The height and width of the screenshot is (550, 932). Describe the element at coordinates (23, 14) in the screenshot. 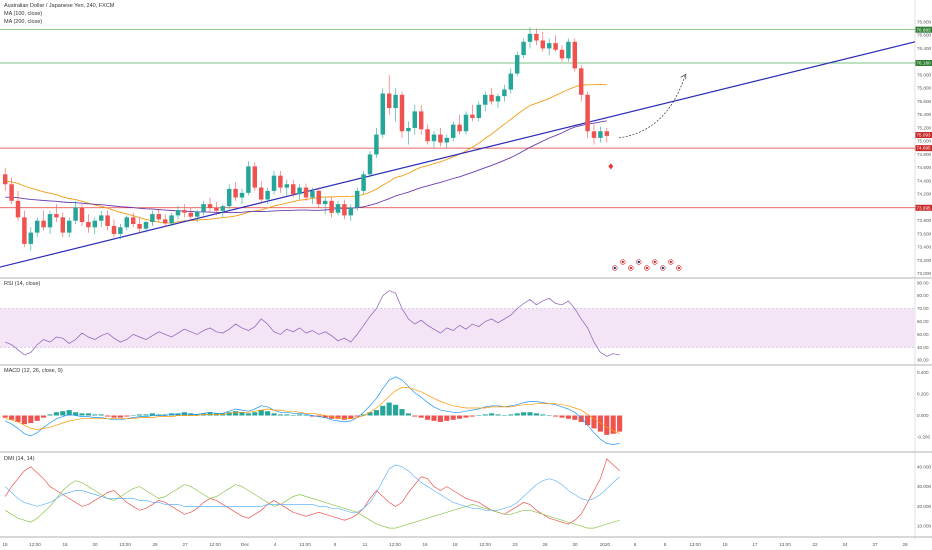

I see `ma100-legend: MA (100, close)` at that location.